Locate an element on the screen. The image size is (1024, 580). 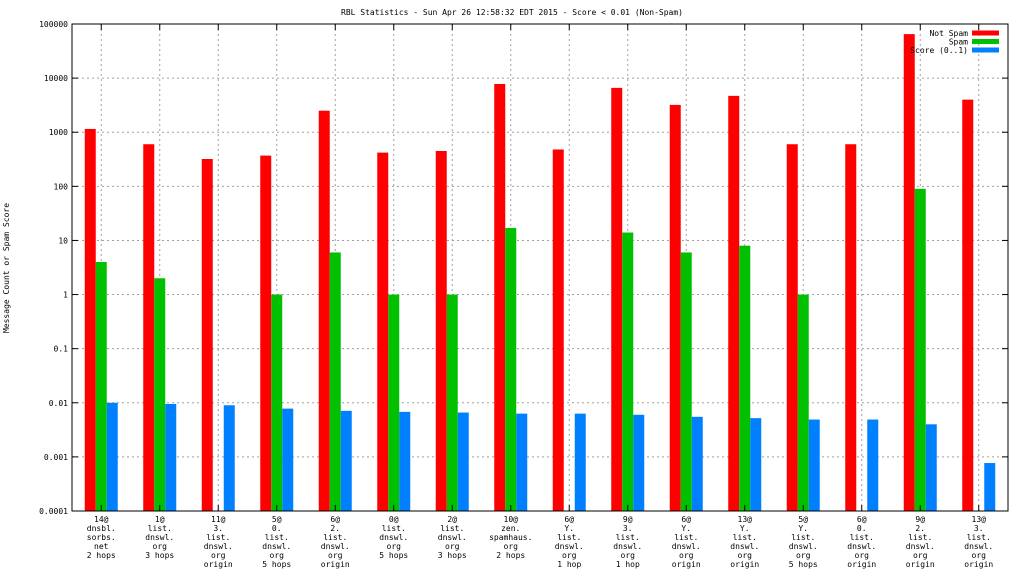
x-tick-label: 9@ 2. list. dnswl. org origin is located at coordinates (920, 542).